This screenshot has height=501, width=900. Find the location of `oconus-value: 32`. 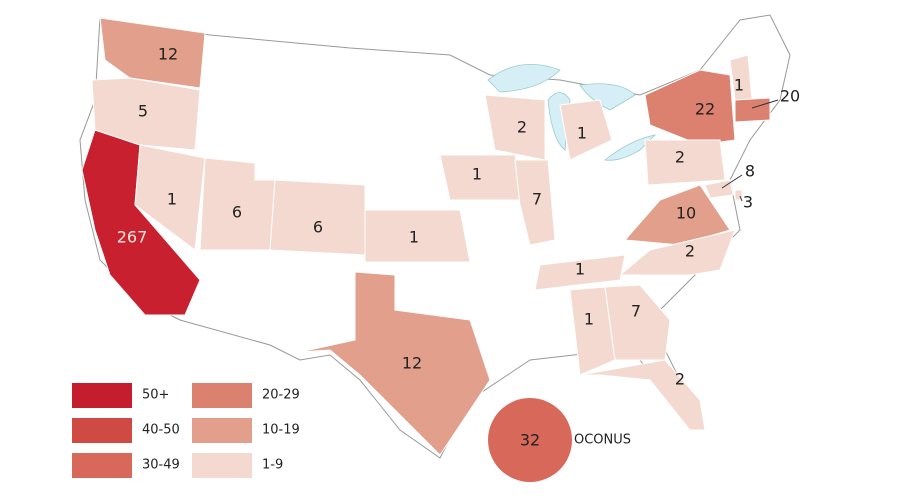

oconus-value: 32 is located at coordinates (530, 440).